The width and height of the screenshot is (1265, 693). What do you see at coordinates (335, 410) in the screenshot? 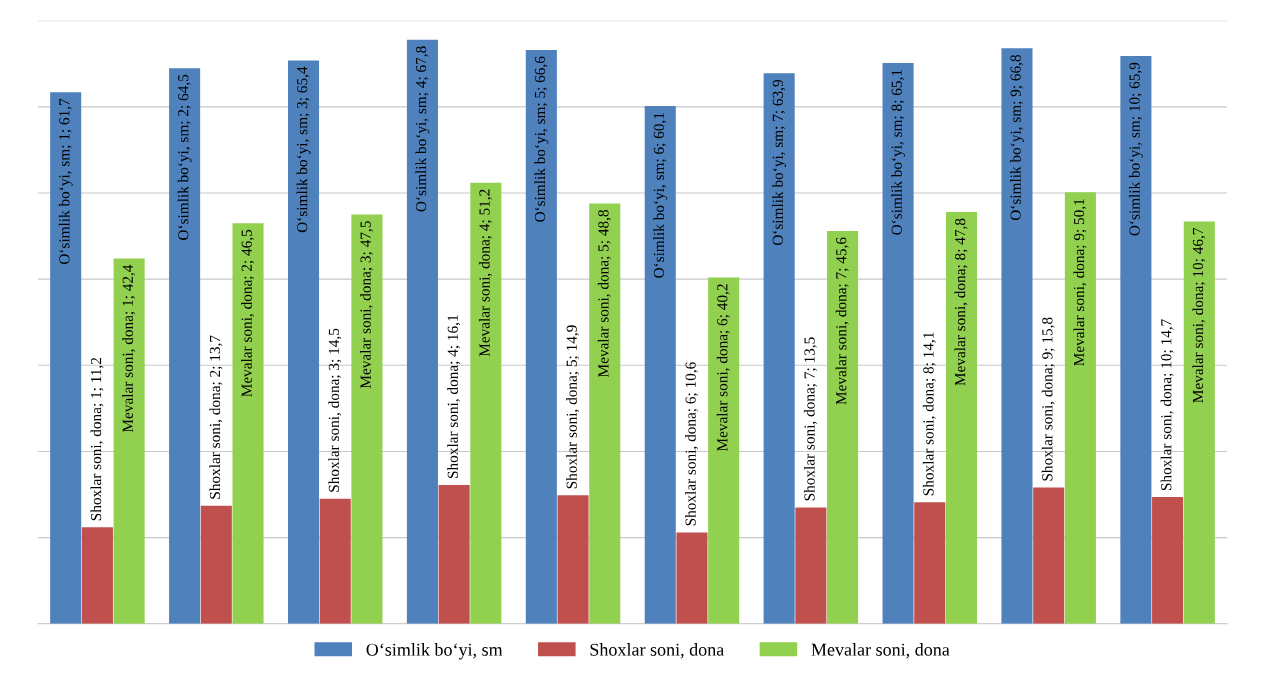
I see `data-label: Shoxlar soni, dona; 3; 14,5` at bounding box center [335, 410].